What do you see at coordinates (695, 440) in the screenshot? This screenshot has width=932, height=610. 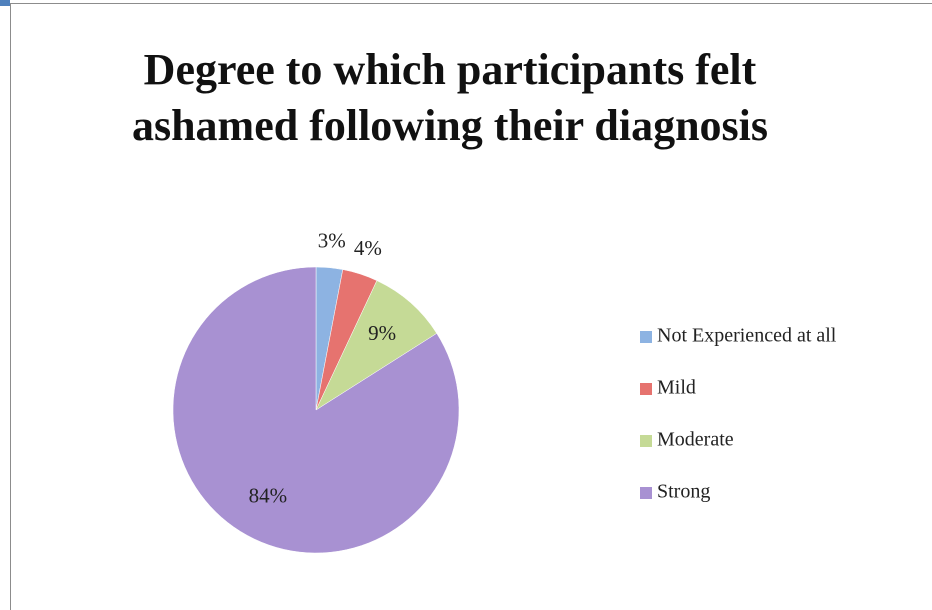 I see `legend-label: Moderate` at bounding box center [695, 440].